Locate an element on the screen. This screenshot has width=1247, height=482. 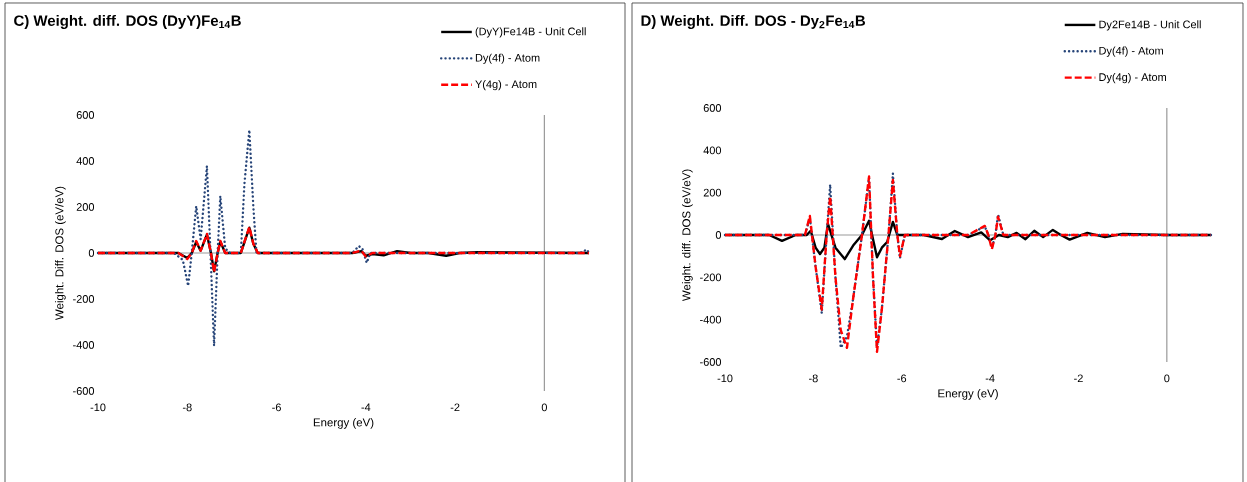
legend-label: Y(4g) - Atom is located at coordinates (506, 85).